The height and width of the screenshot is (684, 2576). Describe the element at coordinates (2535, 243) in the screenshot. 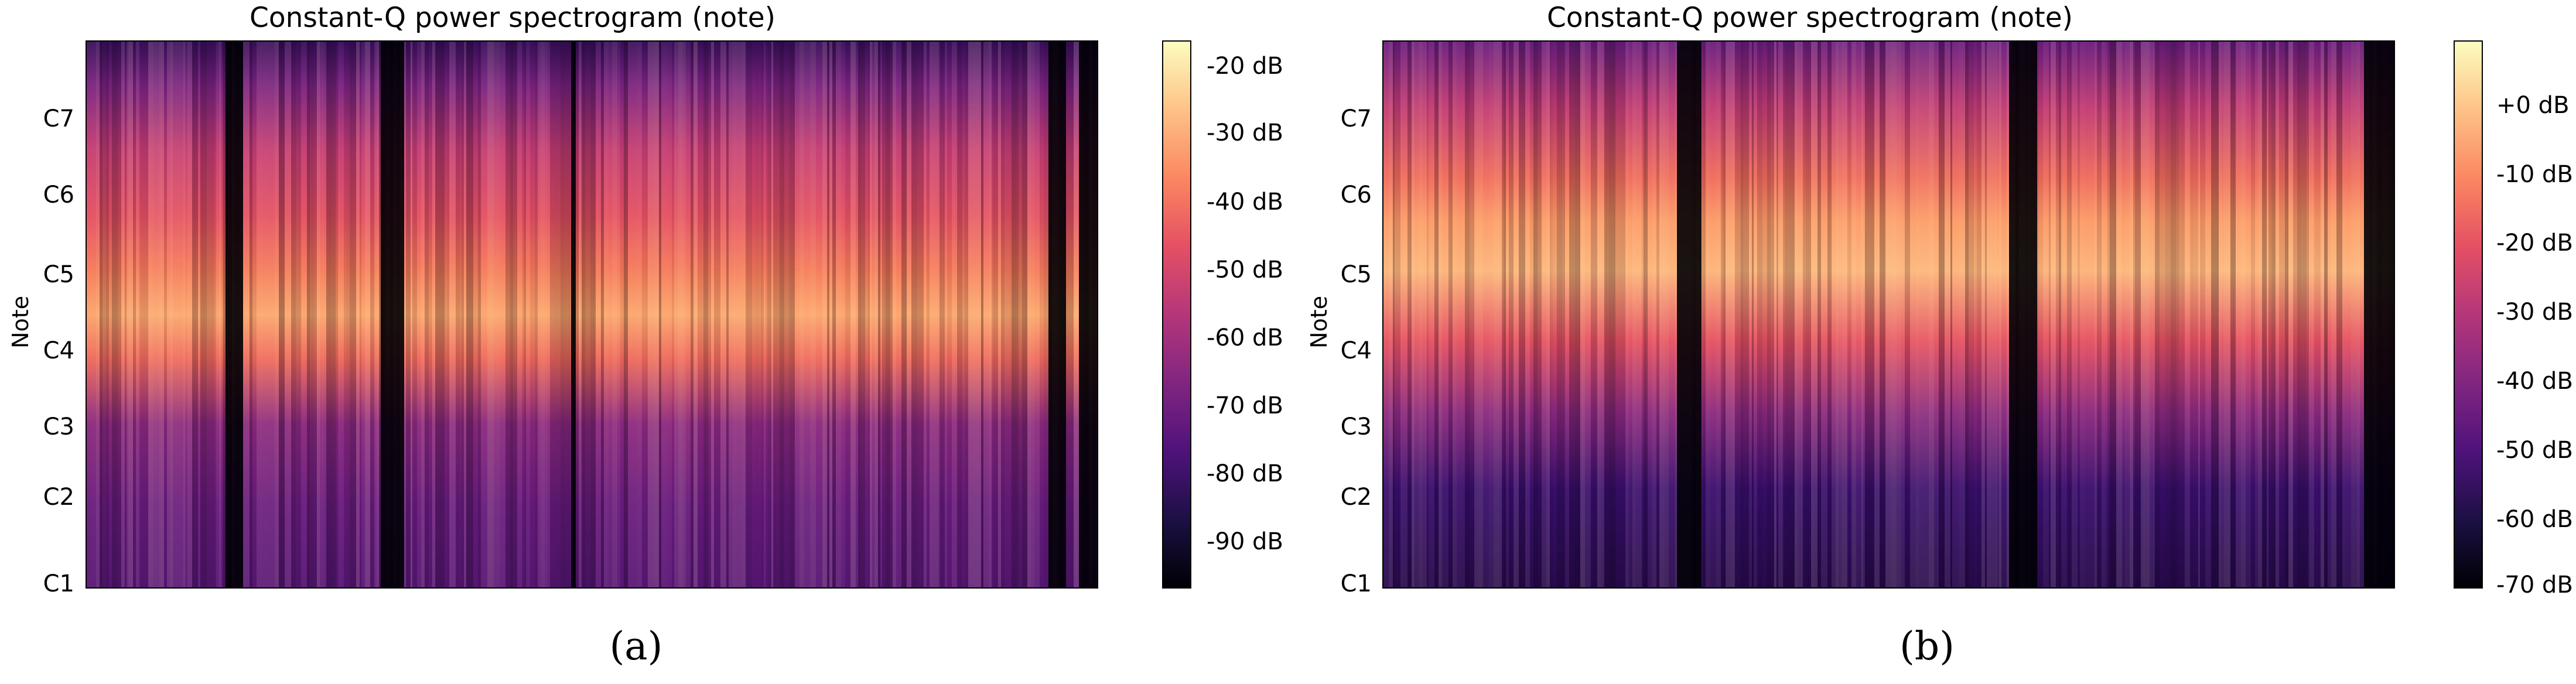

I see `colorbar-tick-label: -20 dB` at that location.